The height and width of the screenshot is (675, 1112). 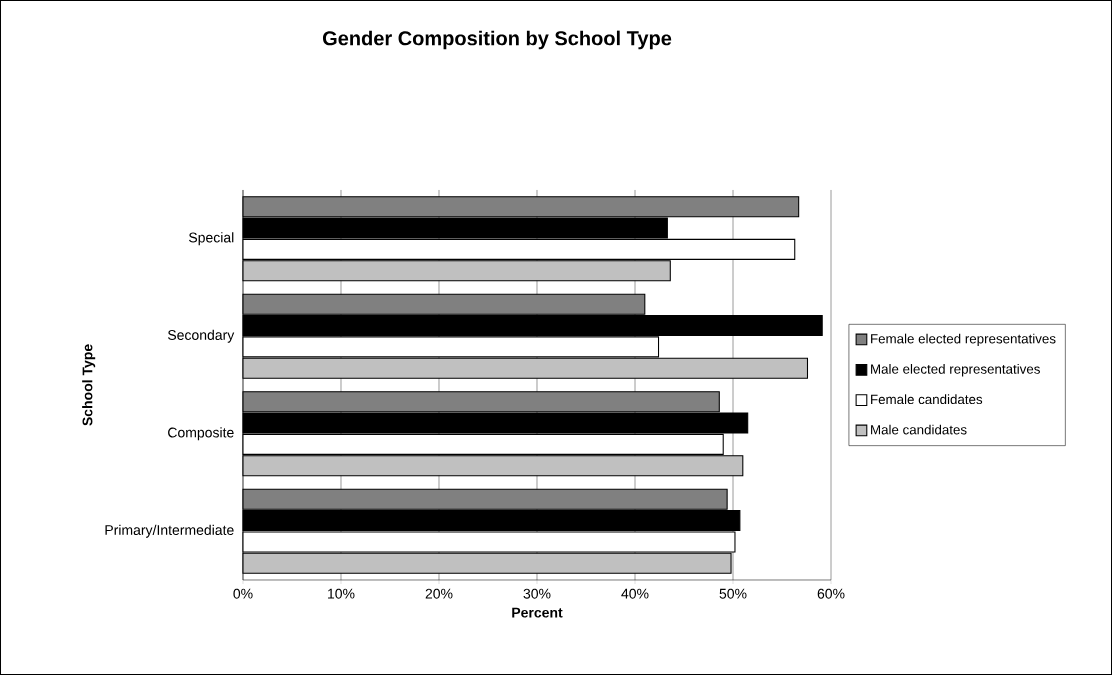 I want to click on y-tick-label: Primary/Intermediate, so click(x=169, y=531).